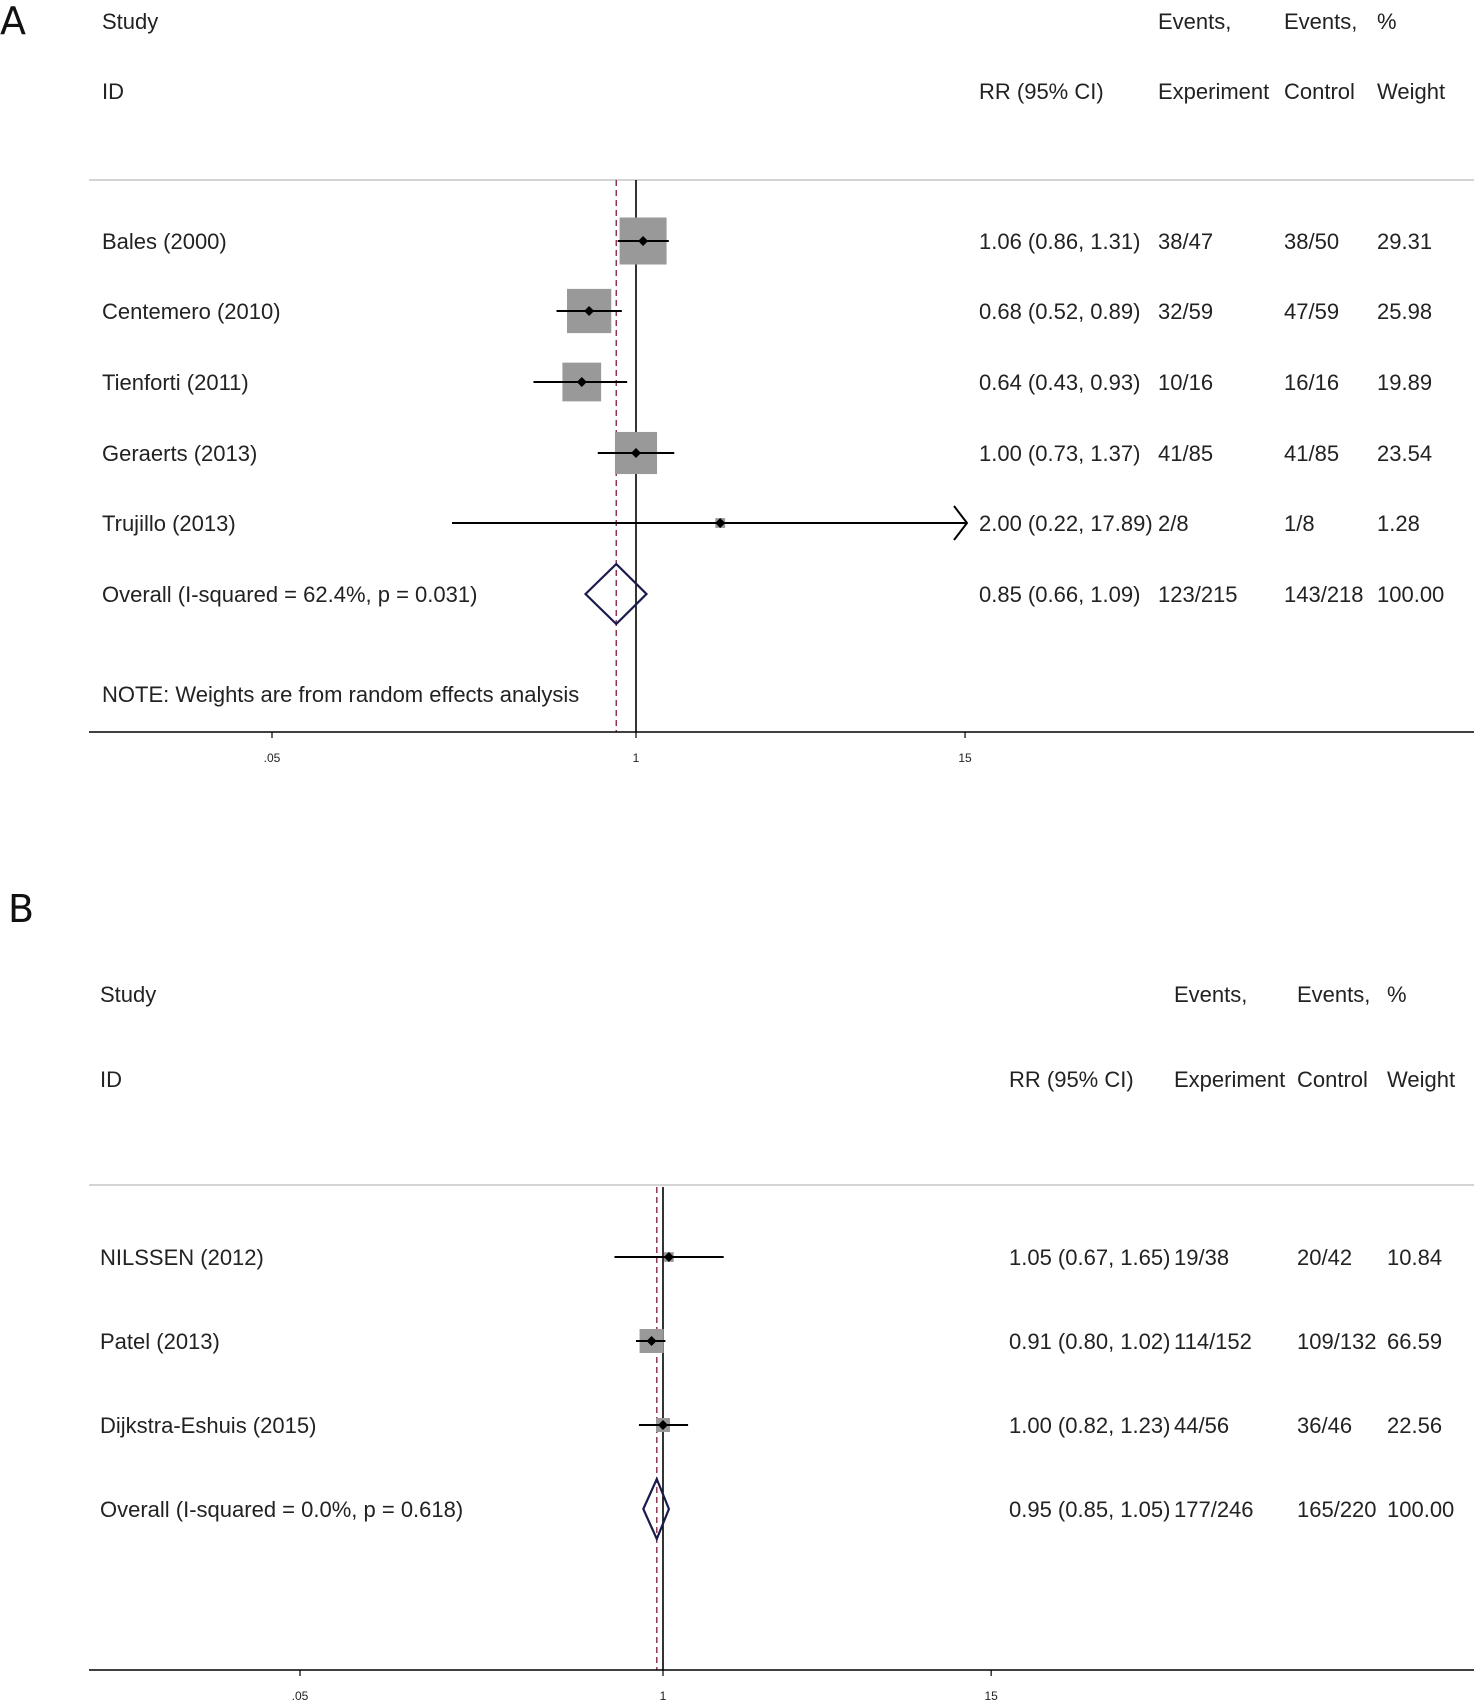 This screenshot has height=1704, width=1480. Describe the element at coordinates (1089, 1341) in the screenshot. I see `rr-value: 0.91 (0.80, 1.02)` at that location.